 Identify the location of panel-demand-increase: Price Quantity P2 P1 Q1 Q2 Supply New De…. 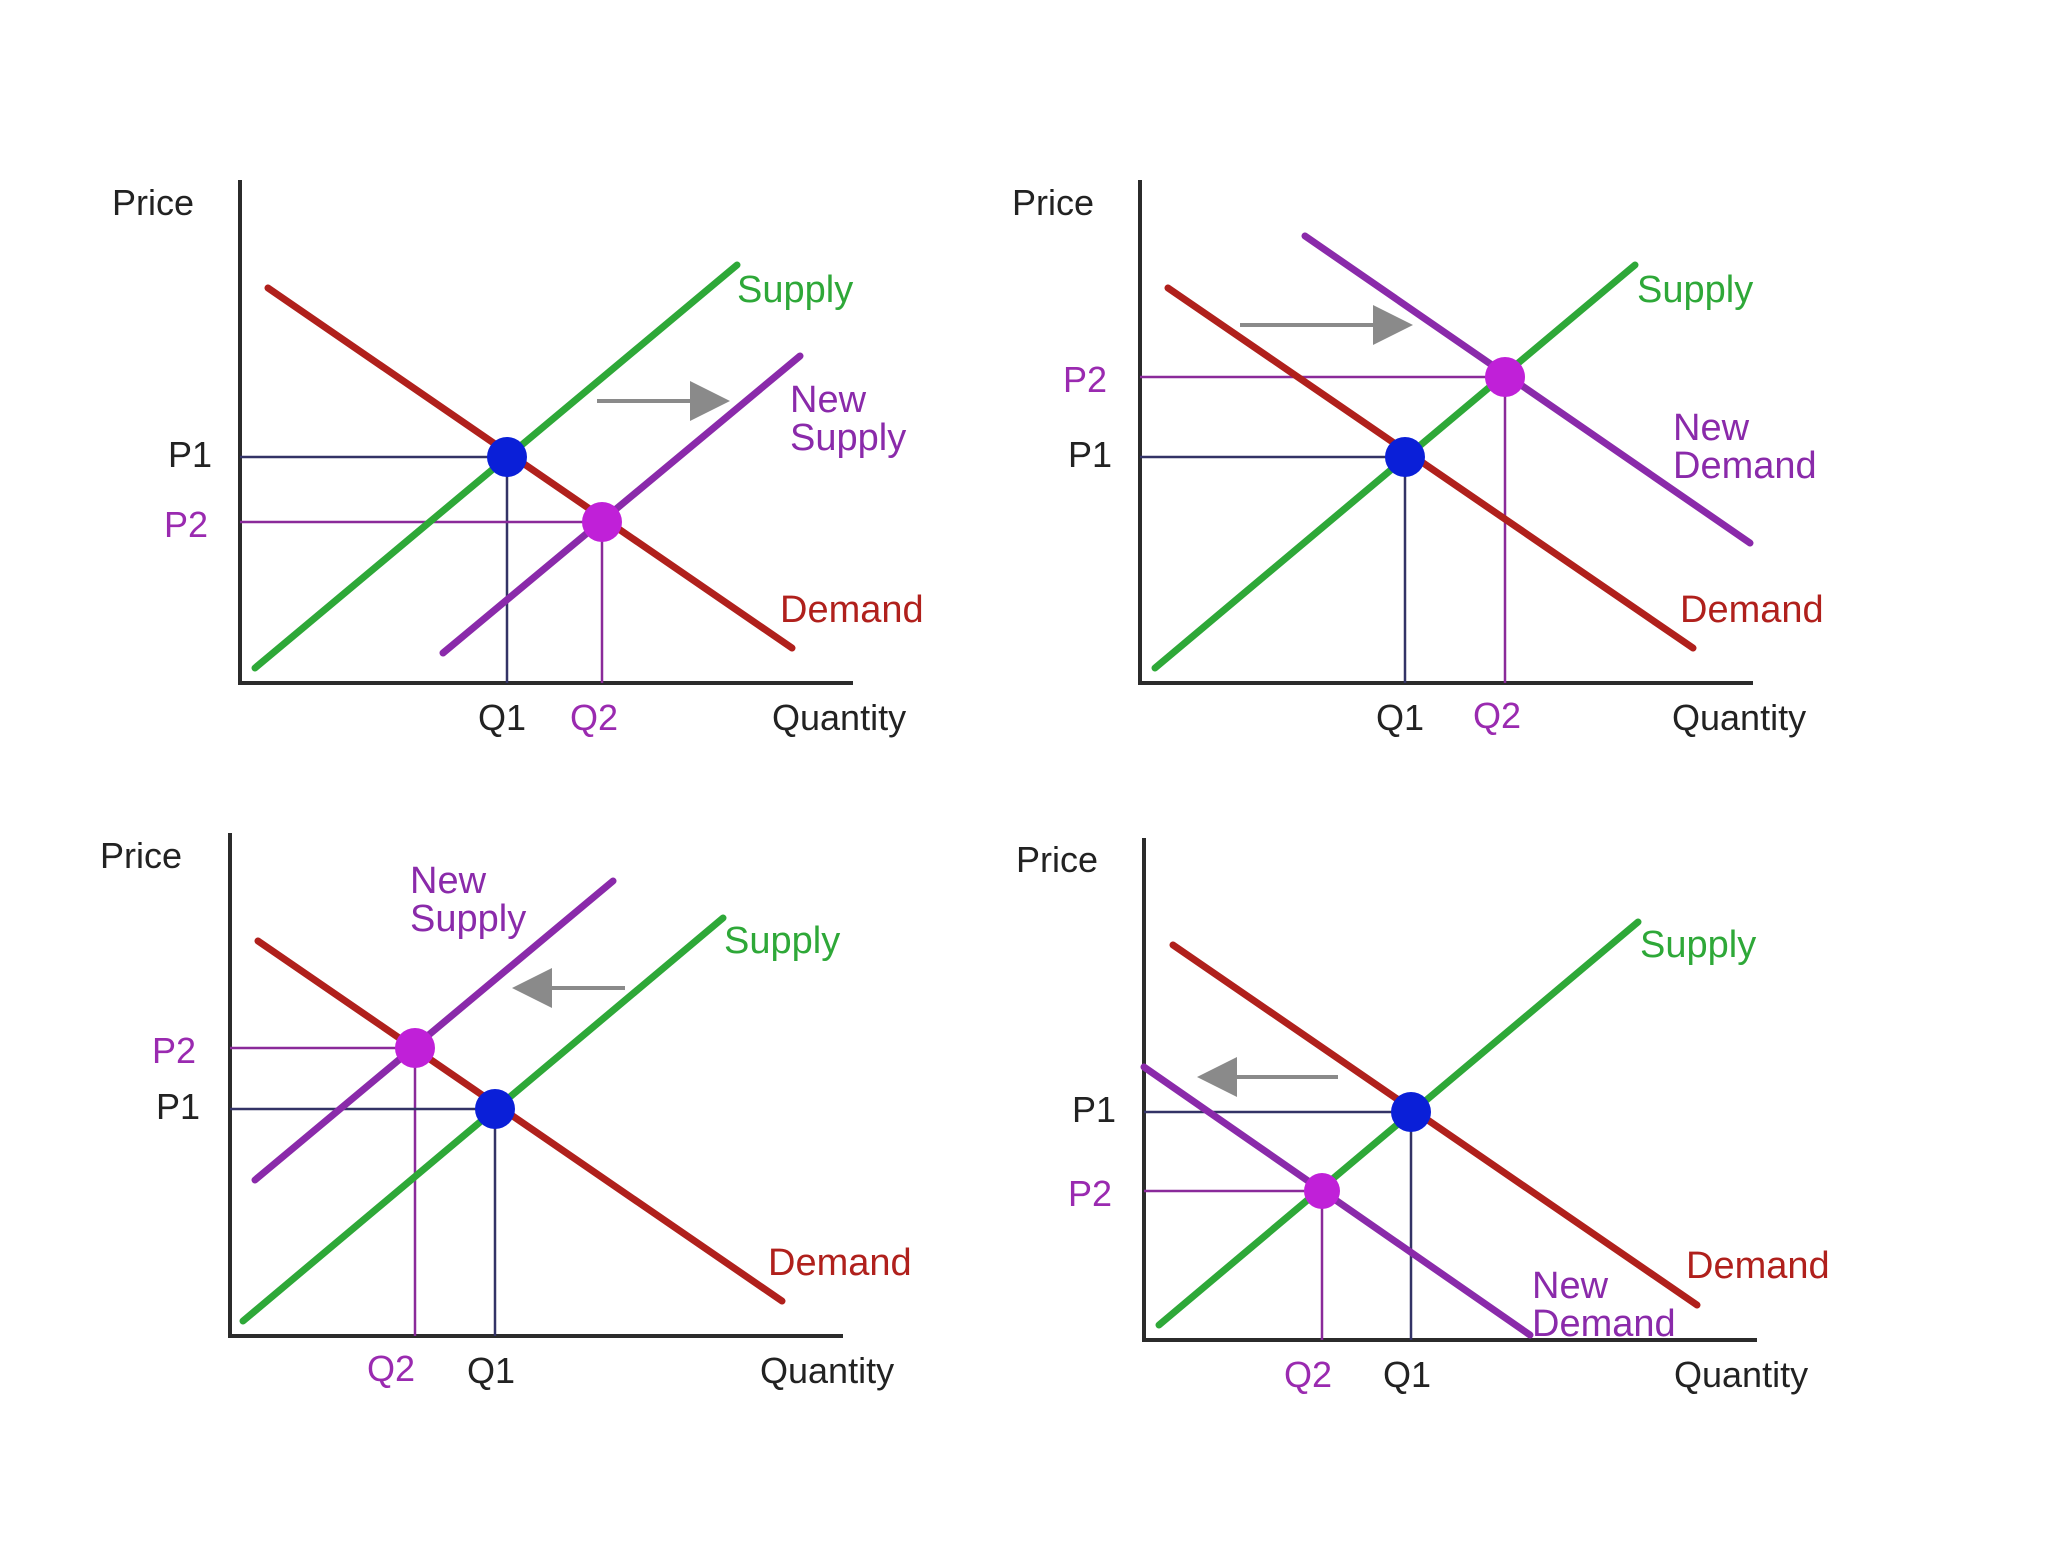
(1418, 459).